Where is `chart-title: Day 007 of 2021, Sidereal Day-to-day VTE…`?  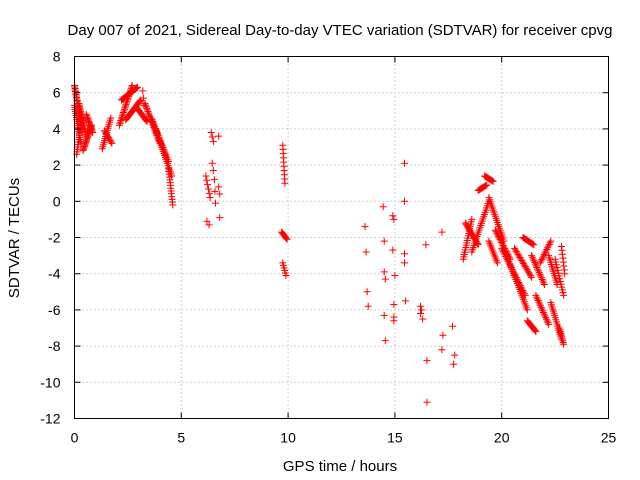 chart-title: Day 007 of 2021, Sidereal Day-to-day VTE… is located at coordinates (340, 30).